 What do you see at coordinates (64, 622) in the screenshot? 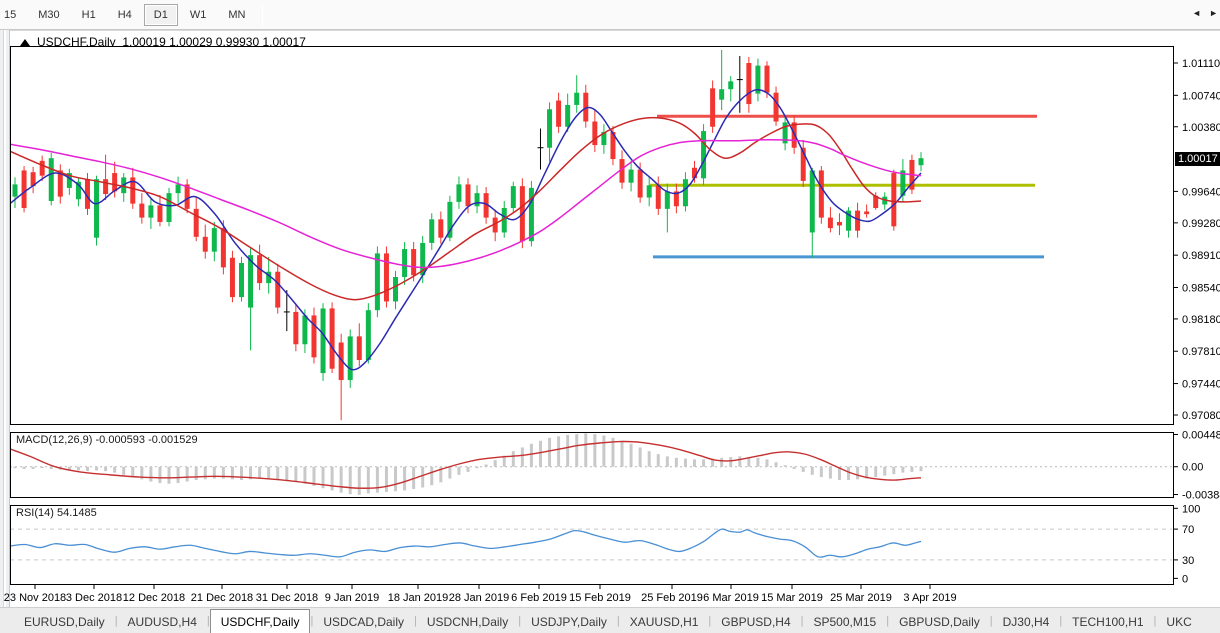
I see `chart-tab-eurusd: EURUSD,Daily` at bounding box center [64, 622].